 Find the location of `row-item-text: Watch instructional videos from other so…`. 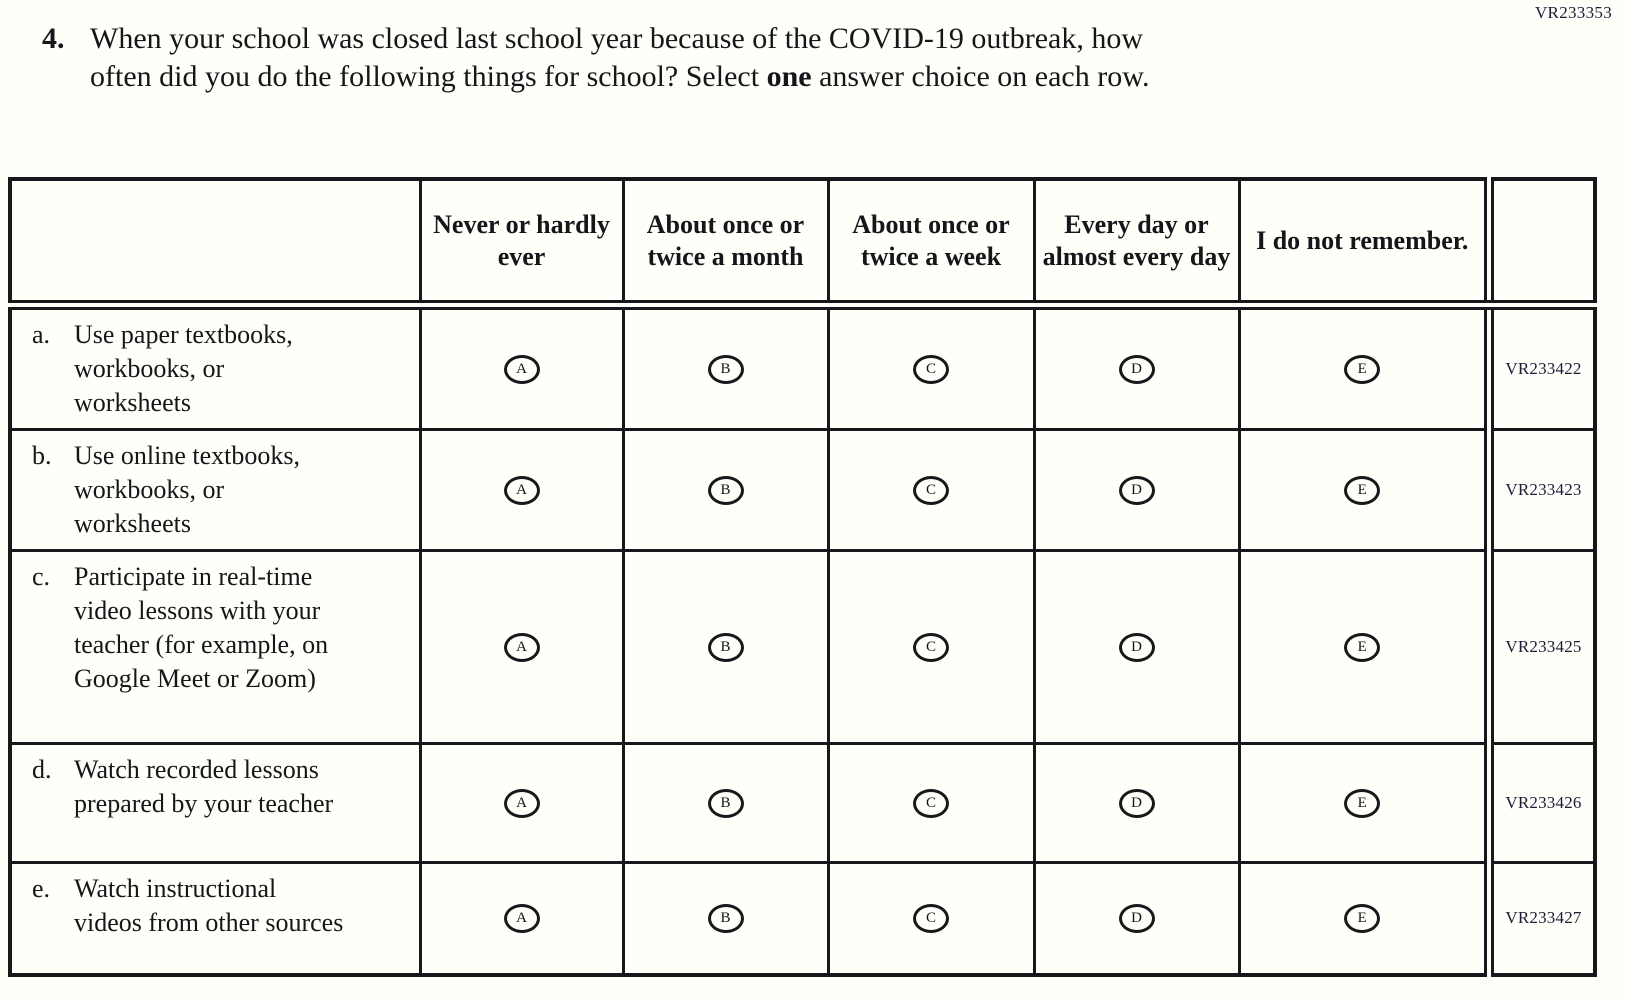

row-item-text: Watch instructional videos from other so… is located at coordinates (209, 905).